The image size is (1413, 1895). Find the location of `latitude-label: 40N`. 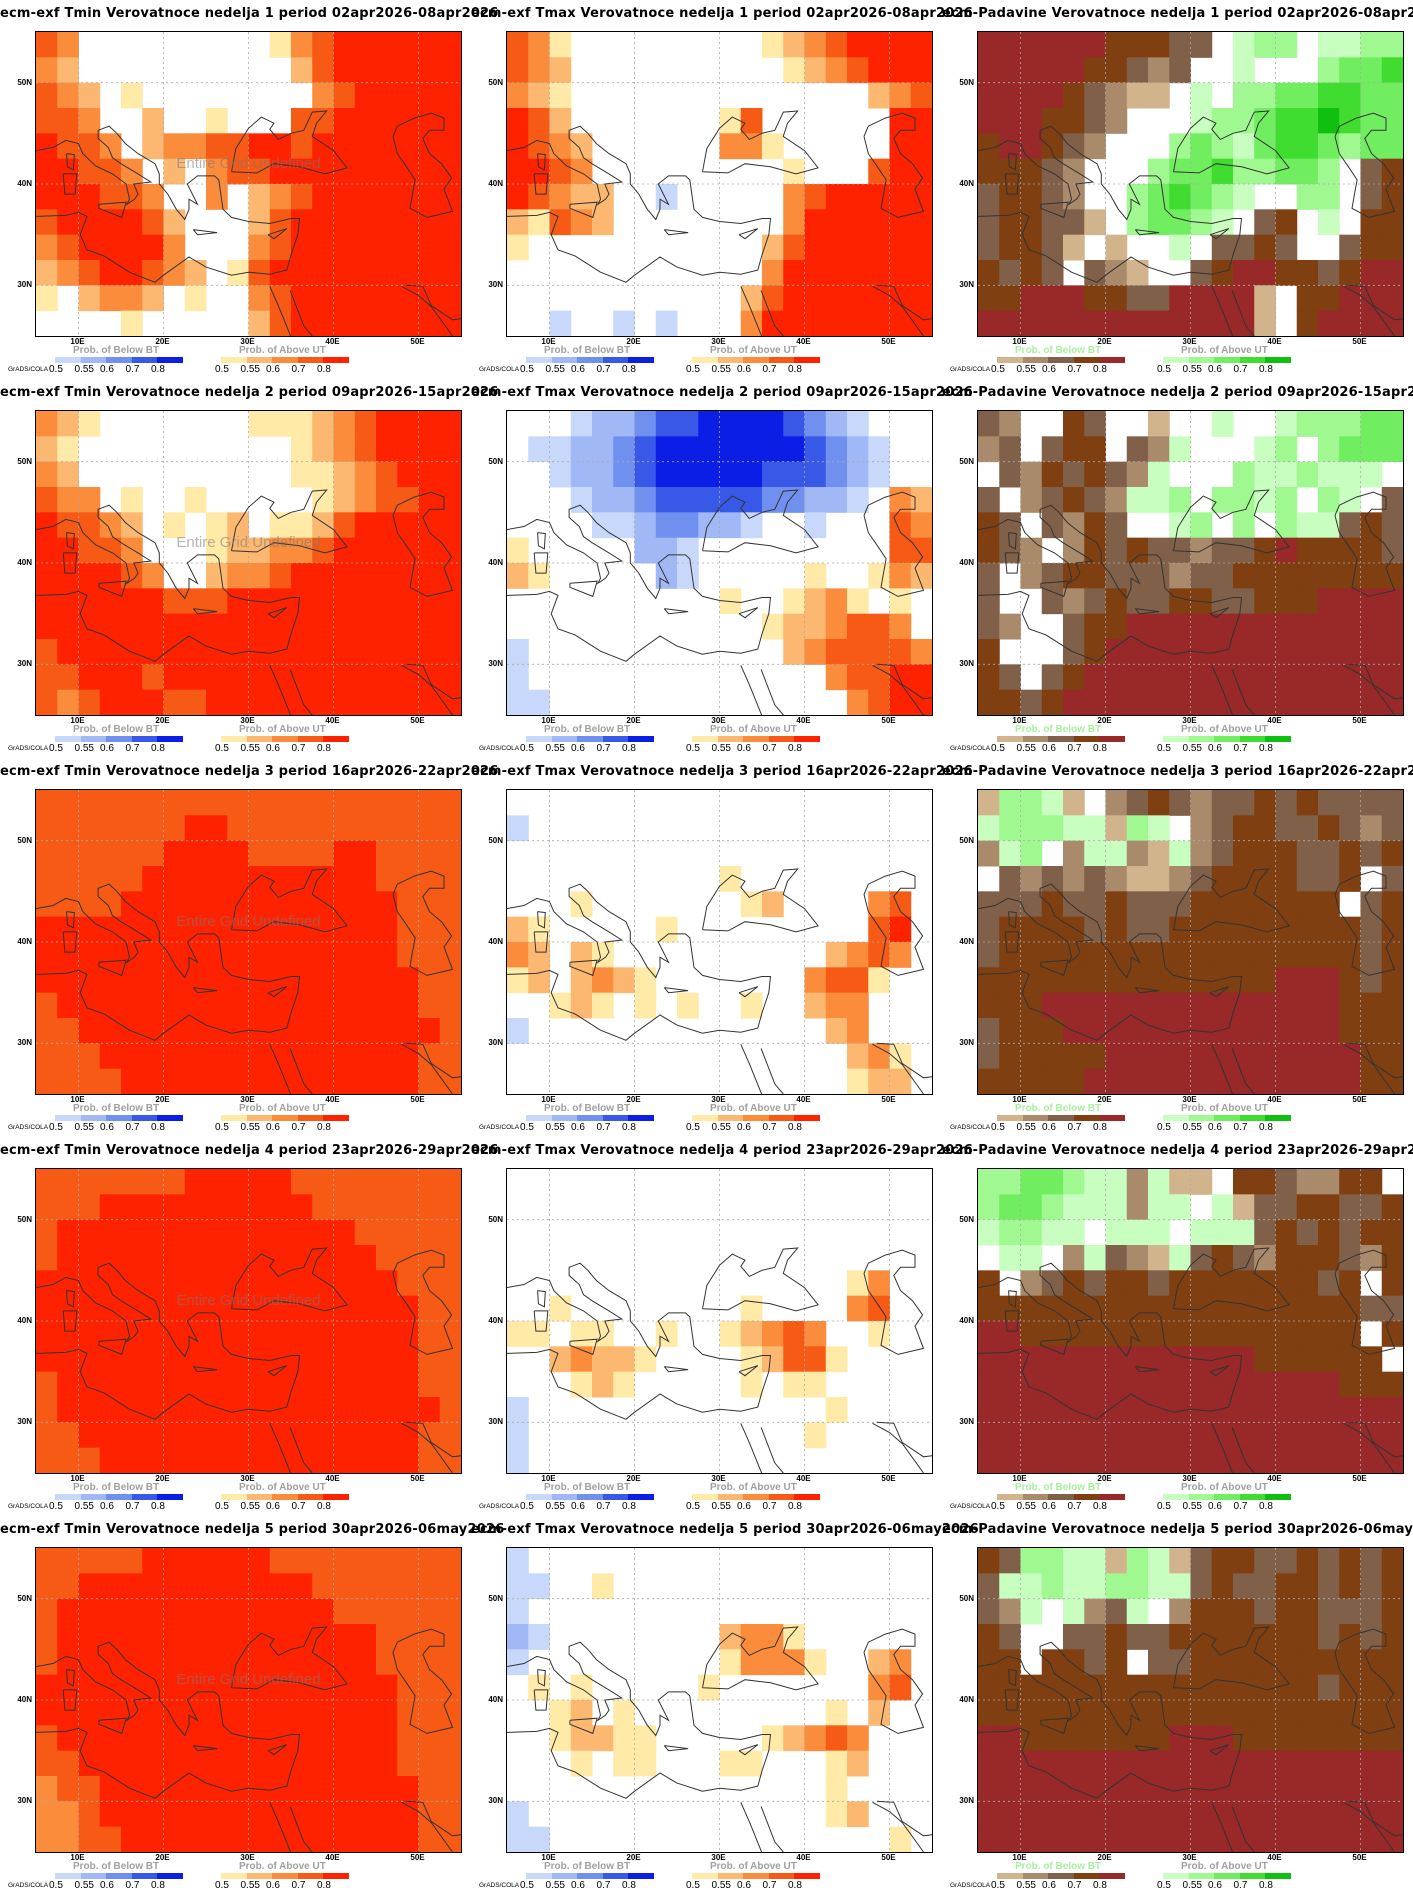

latitude-label: 40N is located at coordinates (495, 1320).